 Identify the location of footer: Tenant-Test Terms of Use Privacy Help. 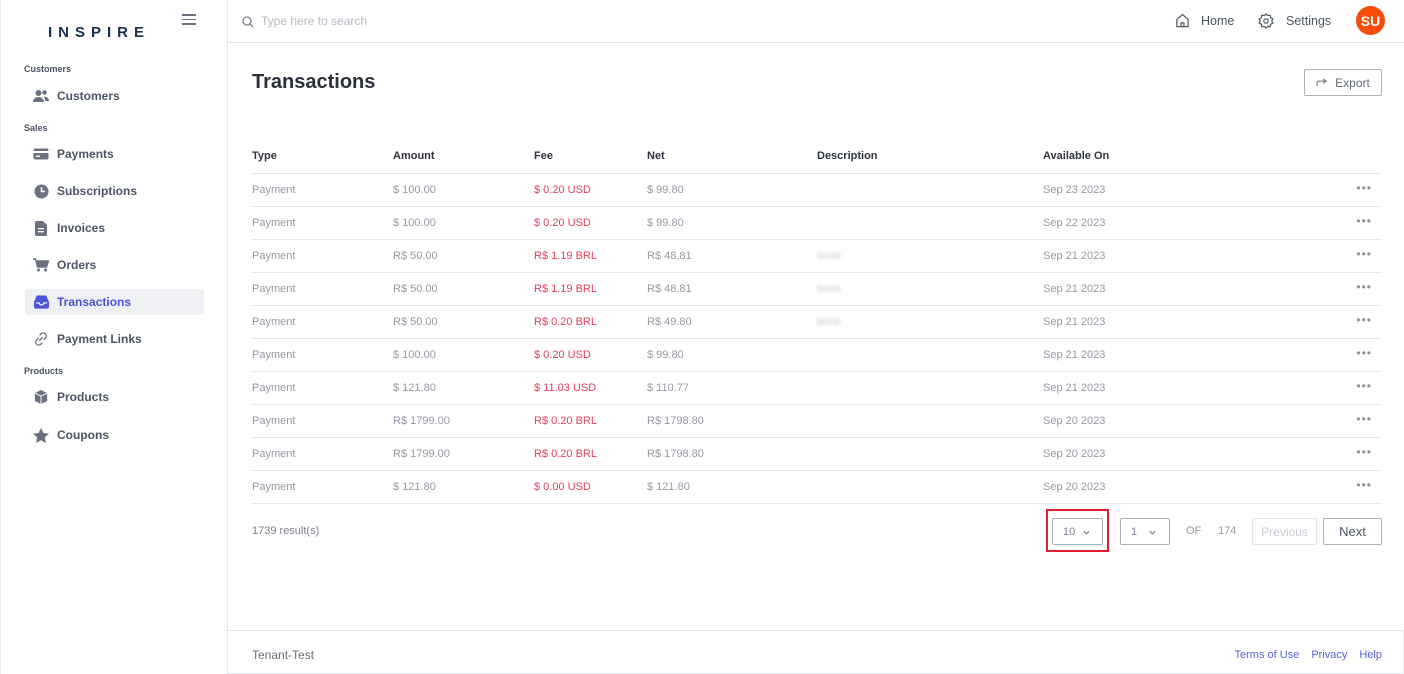
(816, 652).